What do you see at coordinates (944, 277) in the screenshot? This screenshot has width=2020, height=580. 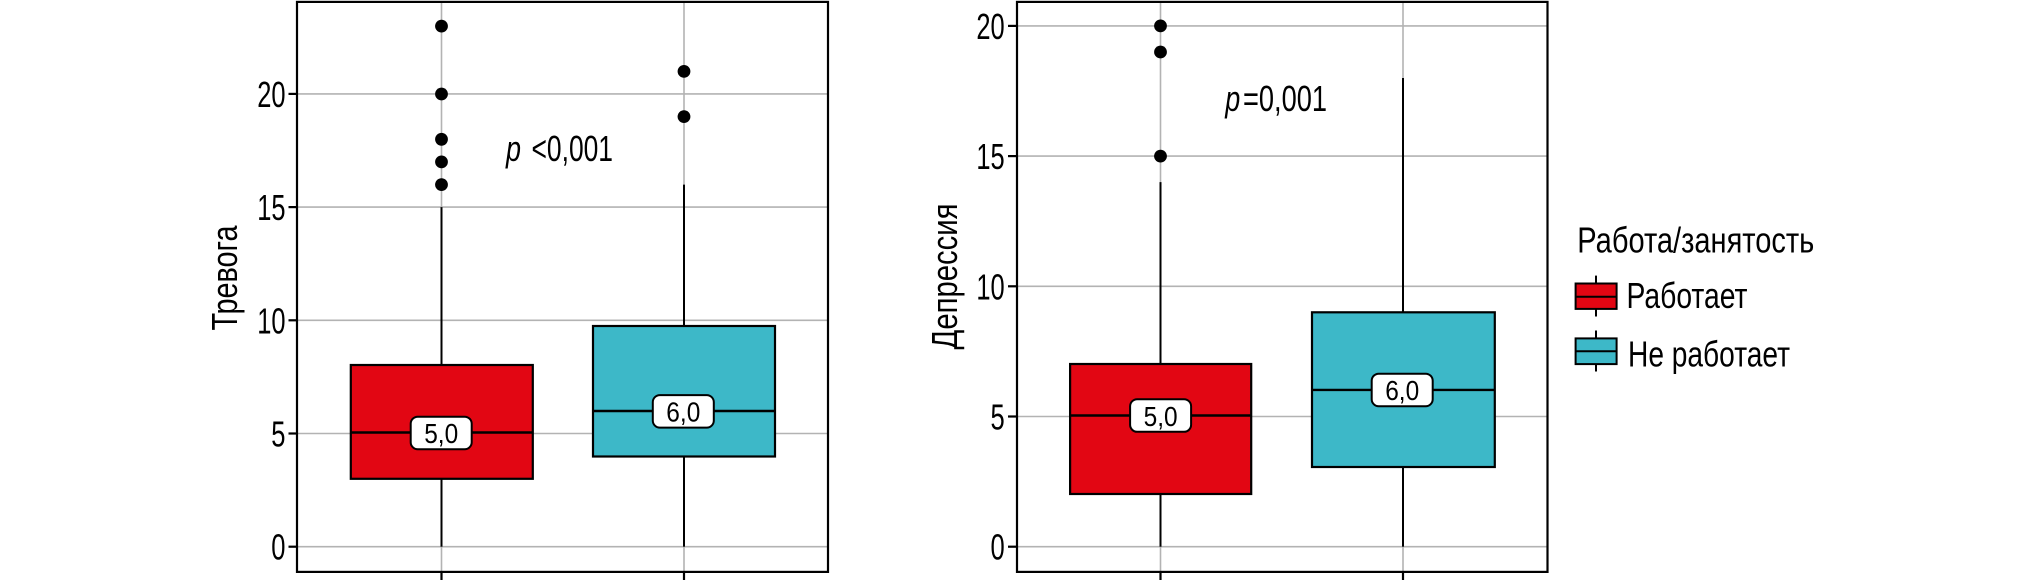 I see `svg-text: Депрессия` at bounding box center [944, 277].